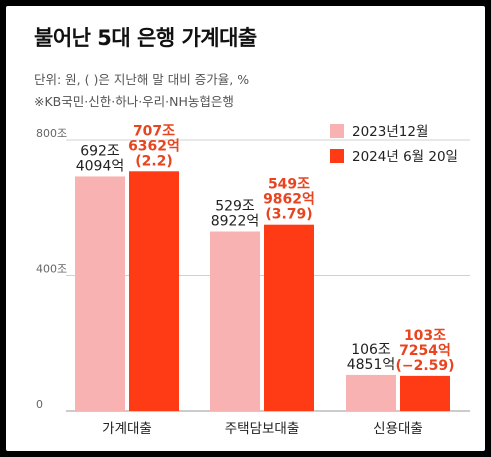 This screenshot has height=457, width=491. Describe the element at coordinates (405, 157) in the screenshot. I see `legend-label: 2024년 6월 20일` at that location.